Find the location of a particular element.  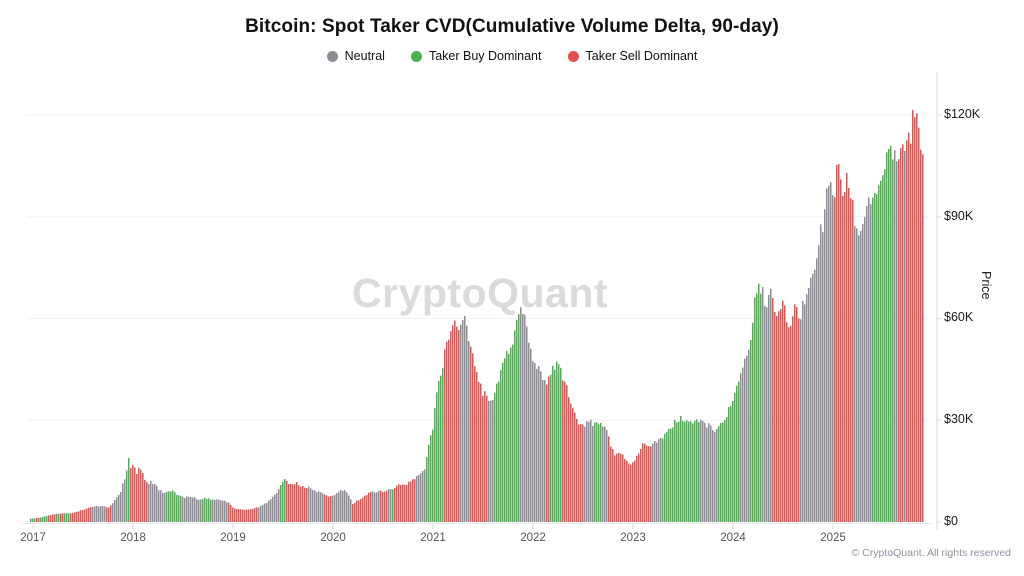

legend-item-neutral: Neutral is located at coordinates (355, 56).